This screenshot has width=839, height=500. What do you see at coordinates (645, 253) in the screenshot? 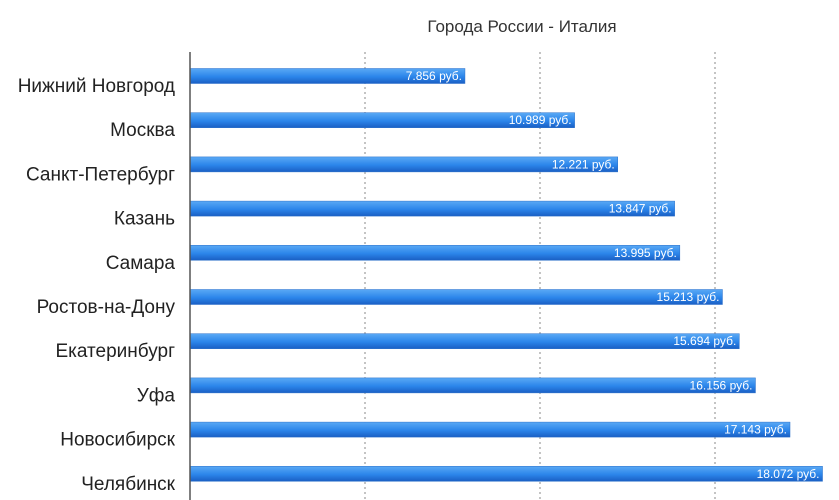
I see `data-label: 13.995 руб.` at bounding box center [645, 253].